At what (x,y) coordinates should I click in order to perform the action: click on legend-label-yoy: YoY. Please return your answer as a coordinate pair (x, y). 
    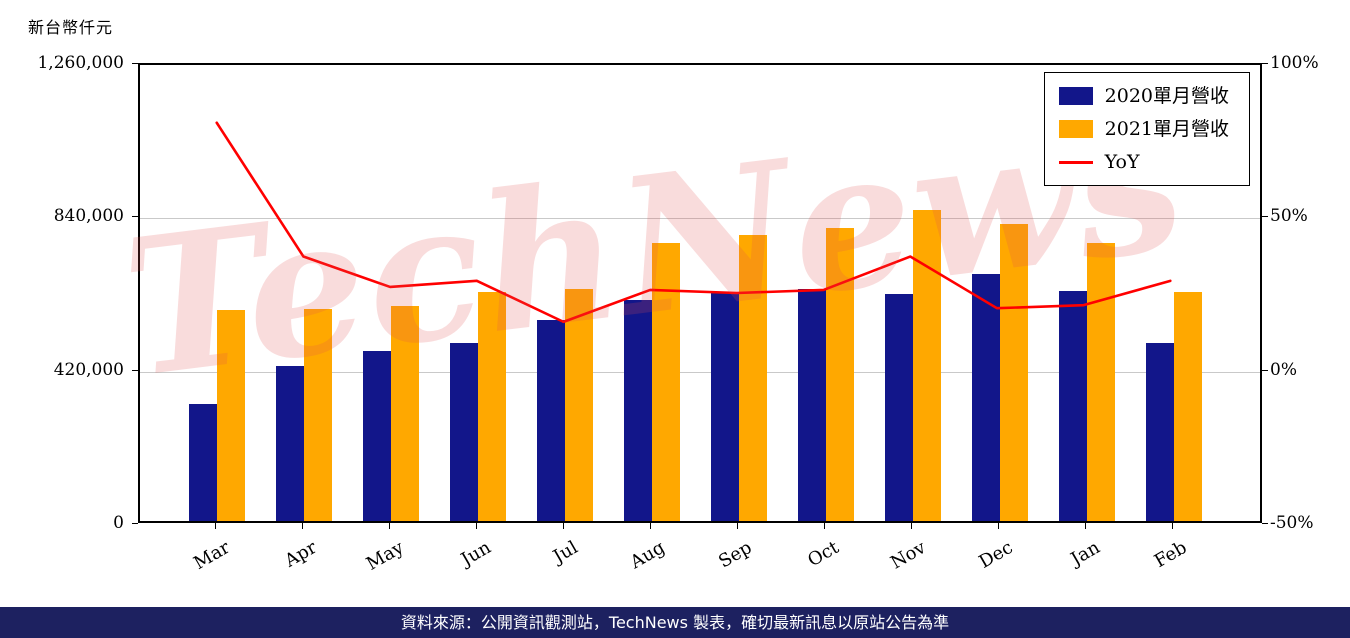
    Looking at the image, I should click on (1122, 162).